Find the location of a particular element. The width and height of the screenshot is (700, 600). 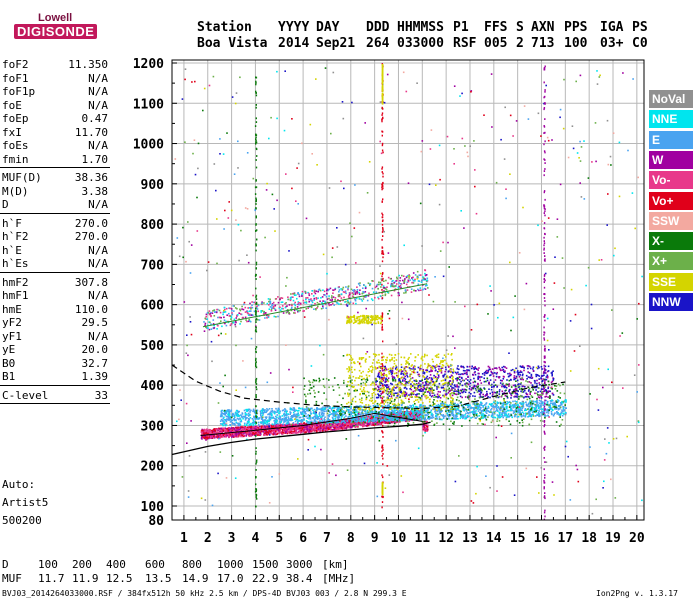

param-name: D is located at coordinates (5, 204).